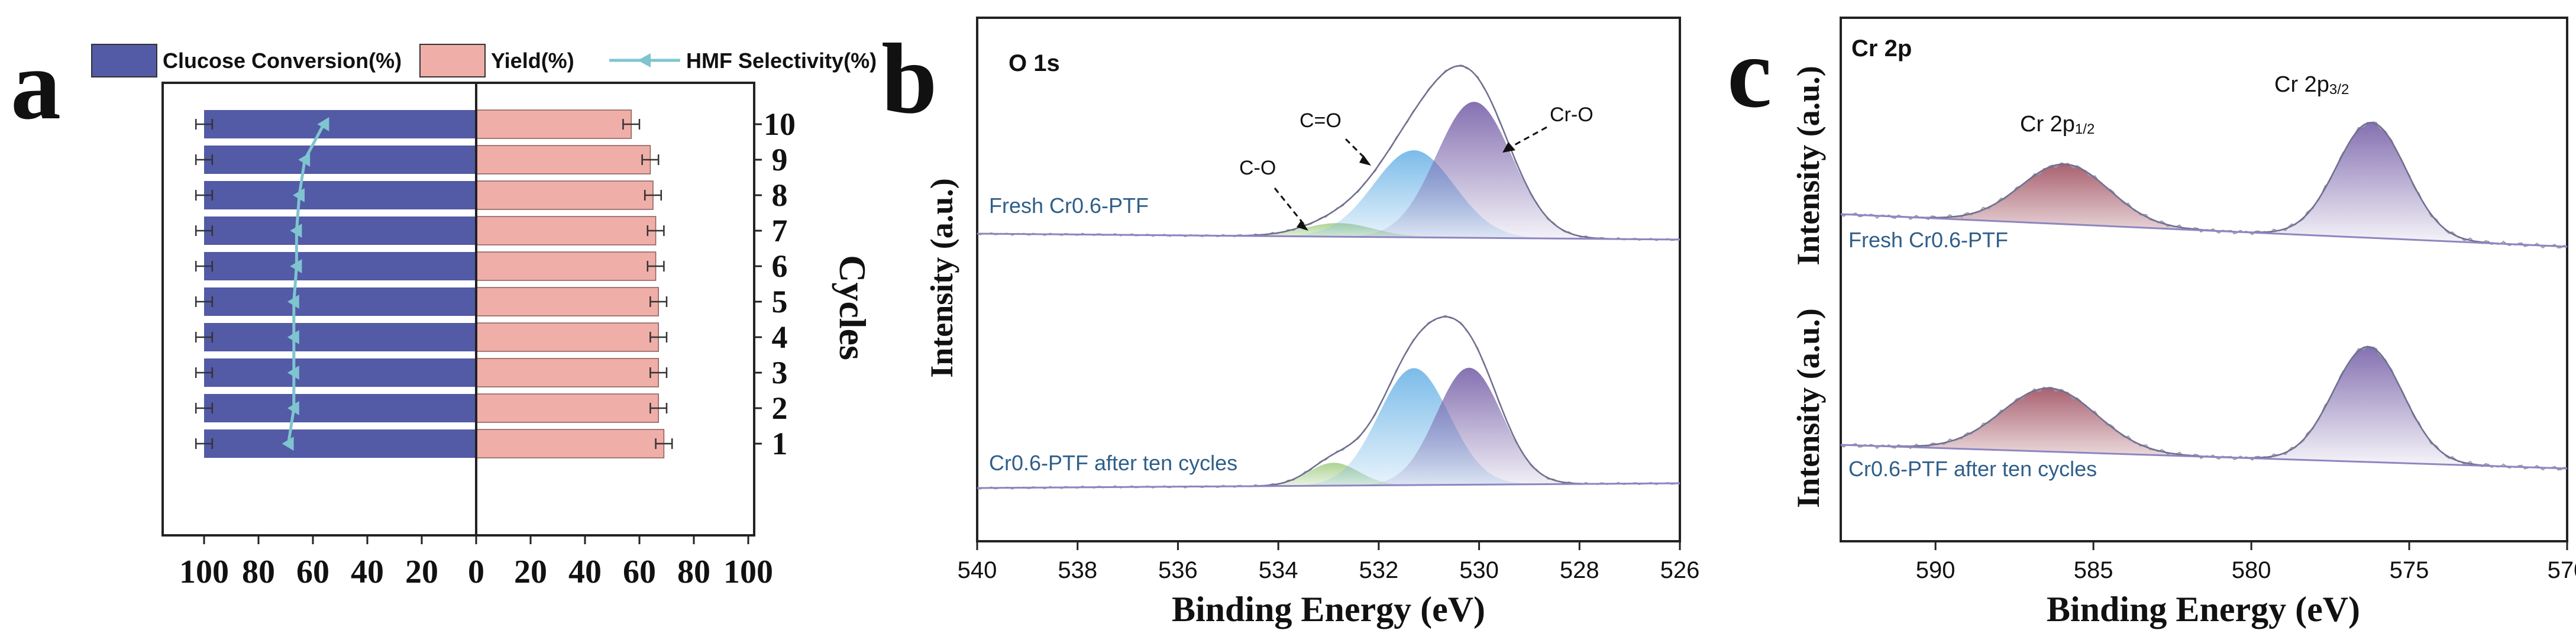 Image resolution: width=2576 pixels, height=643 pixels. What do you see at coordinates (2339, 90) in the screenshot?
I see `peak-label-cr2p32-sub: 3/2` at bounding box center [2339, 90].